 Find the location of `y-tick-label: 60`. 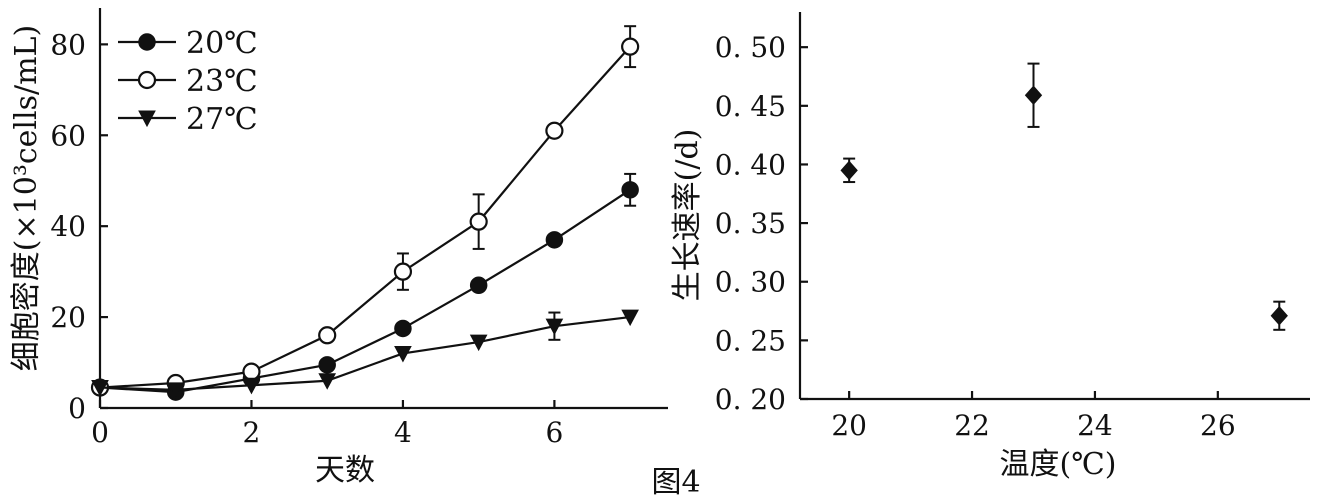

y-tick-label: 60 is located at coordinates (68, 135).